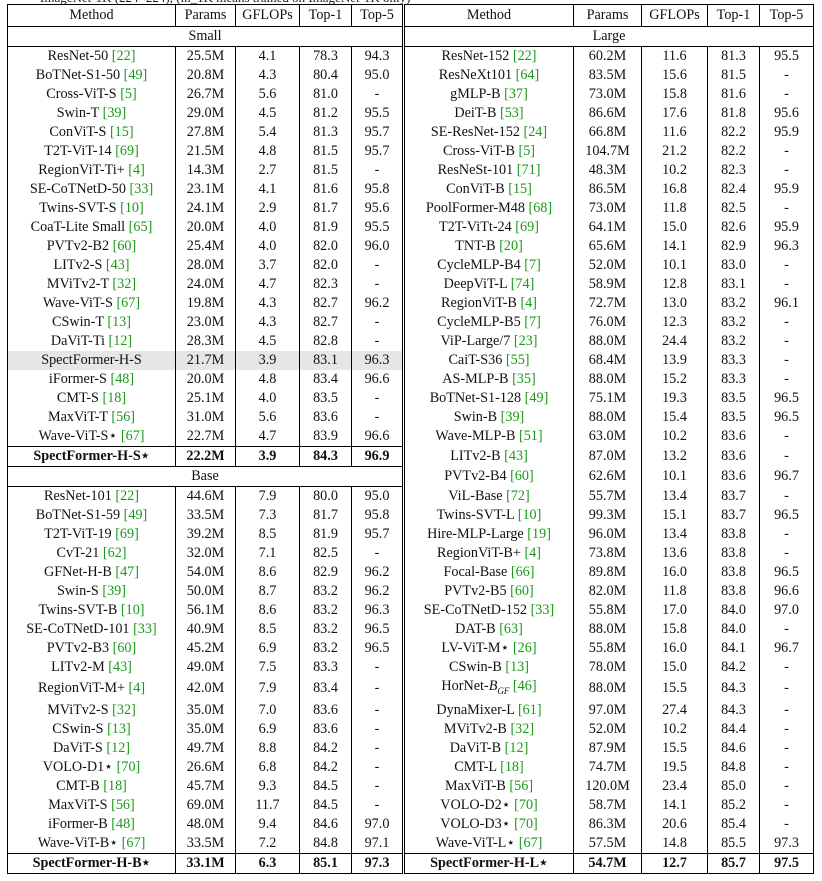 Image resolution: width=822 pixels, height=881 pixels. I want to click on citation-link: [37], so click(516, 94).